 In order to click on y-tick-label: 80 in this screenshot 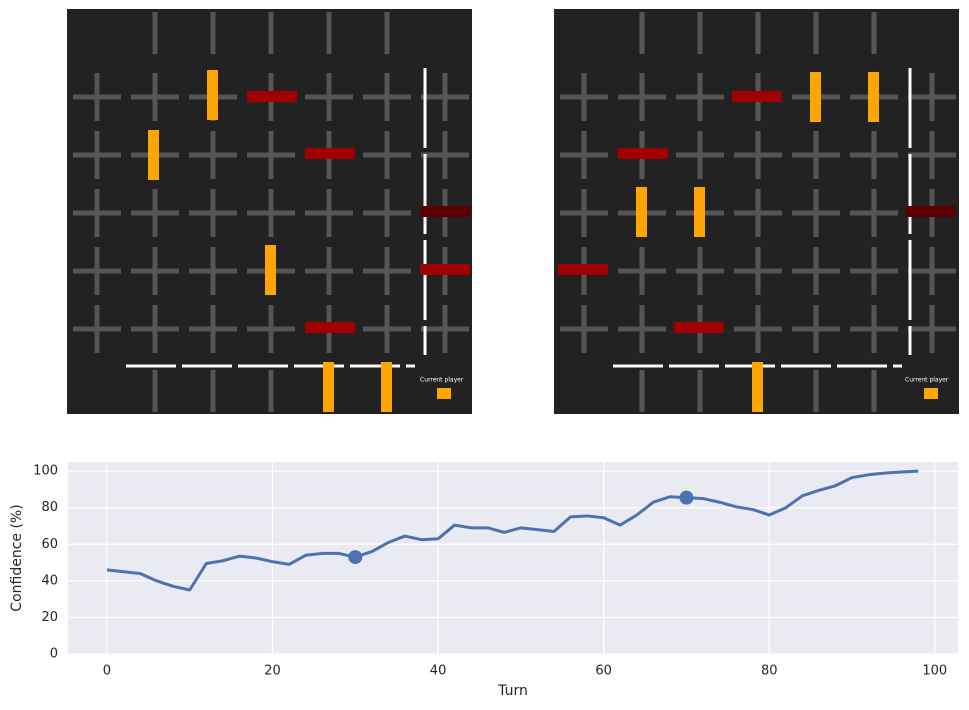, I will do `click(49, 507)`.